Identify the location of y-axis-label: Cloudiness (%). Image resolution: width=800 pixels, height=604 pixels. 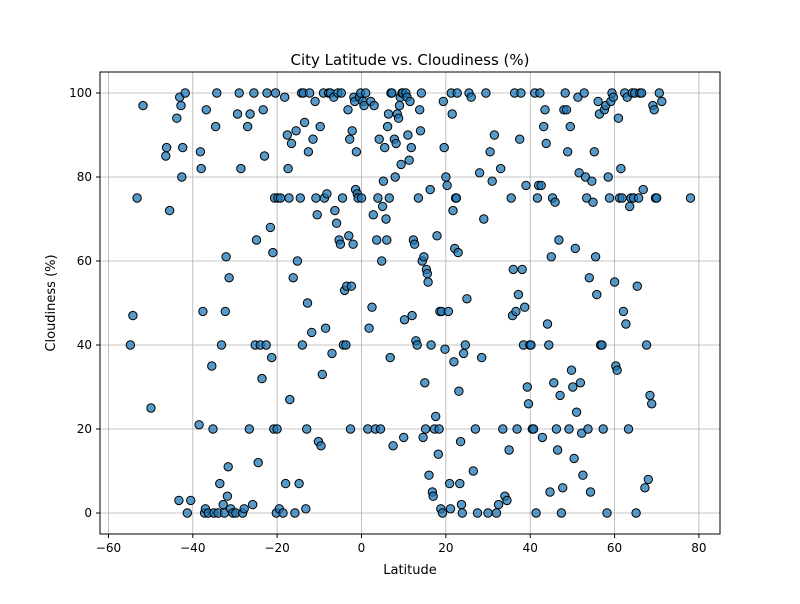
(51, 302).